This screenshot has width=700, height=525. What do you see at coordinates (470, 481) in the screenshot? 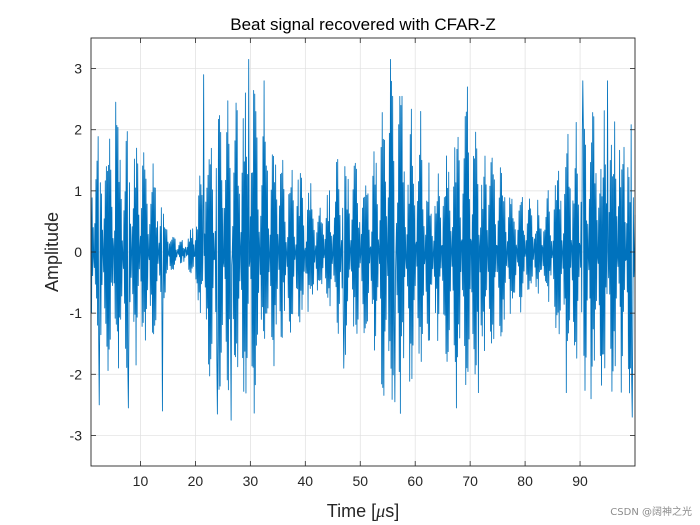
I see `x-tick-label: 70` at bounding box center [470, 481].